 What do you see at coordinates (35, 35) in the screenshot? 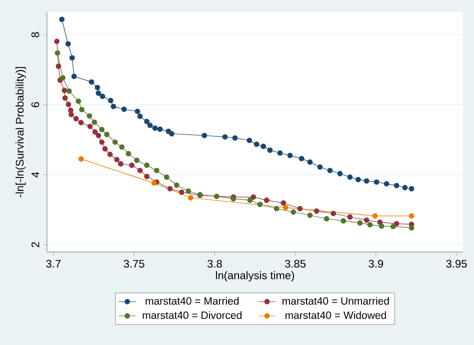
I see `y-tick-label: 8` at bounding box center [35, 35].